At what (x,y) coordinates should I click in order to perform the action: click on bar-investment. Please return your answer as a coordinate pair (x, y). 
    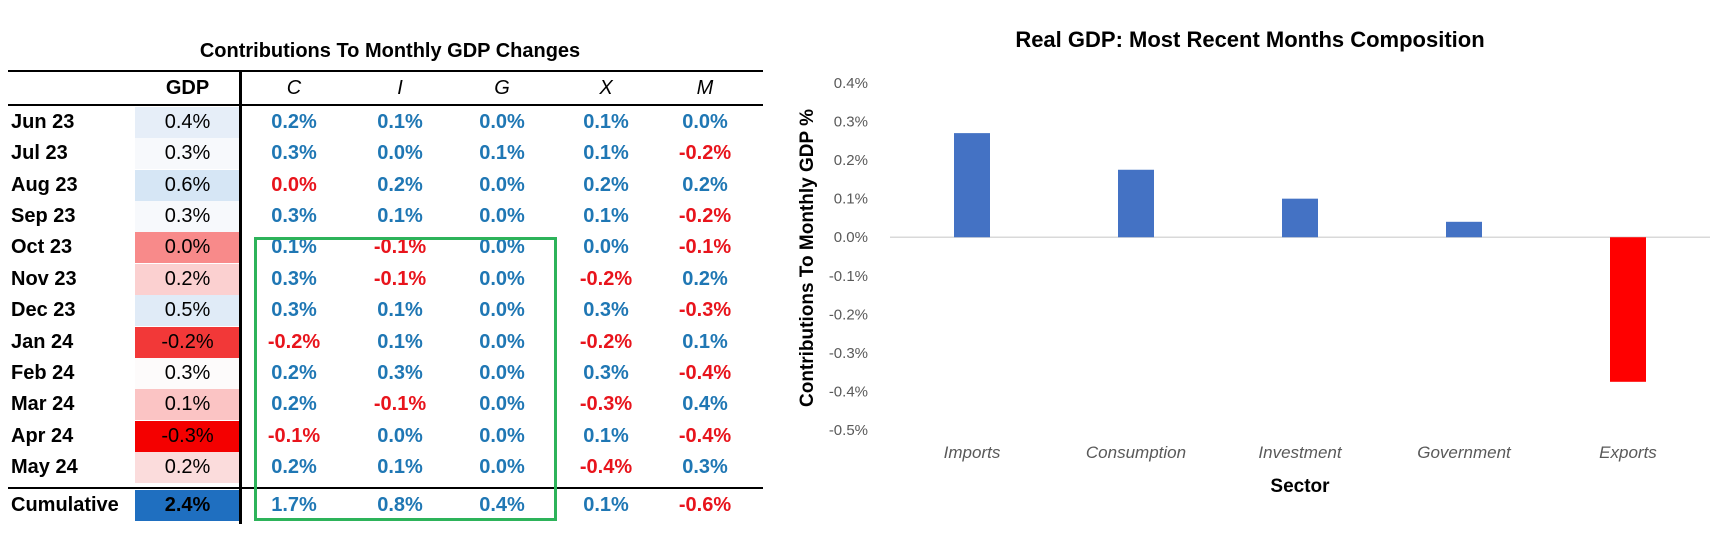
    Looking at the image, I should click on (1300, 218).